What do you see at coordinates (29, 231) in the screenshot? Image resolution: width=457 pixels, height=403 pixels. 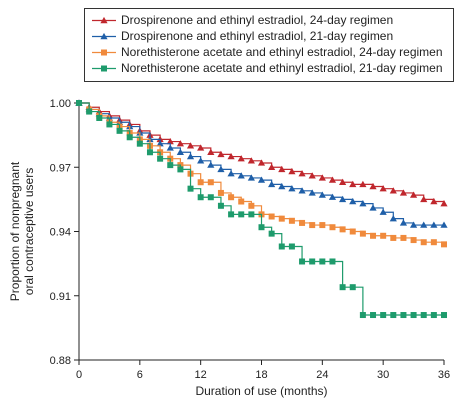 I see `y-axis-label: oral contraceptive users` at bounding box center [29, 231].